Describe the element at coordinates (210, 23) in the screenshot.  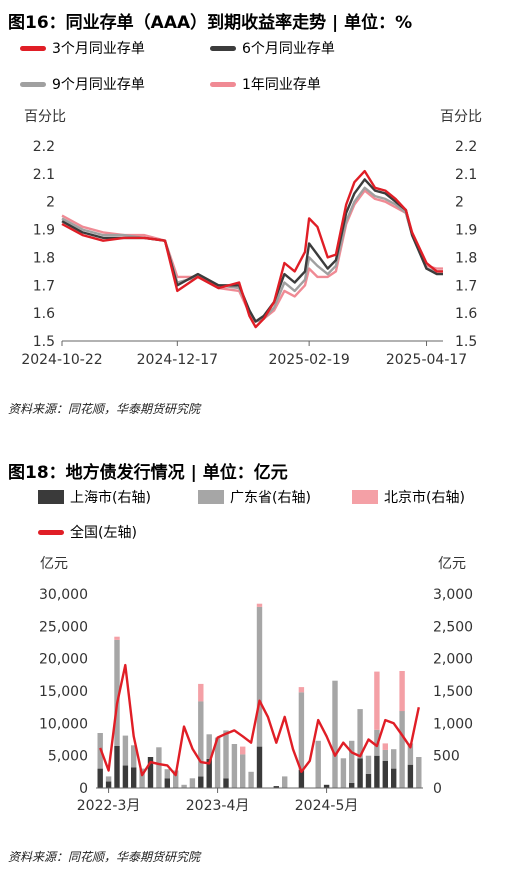
I see `chart1-title: 图16：同业存单（AAA）到期收益率走势 | 单位：%` at that location.